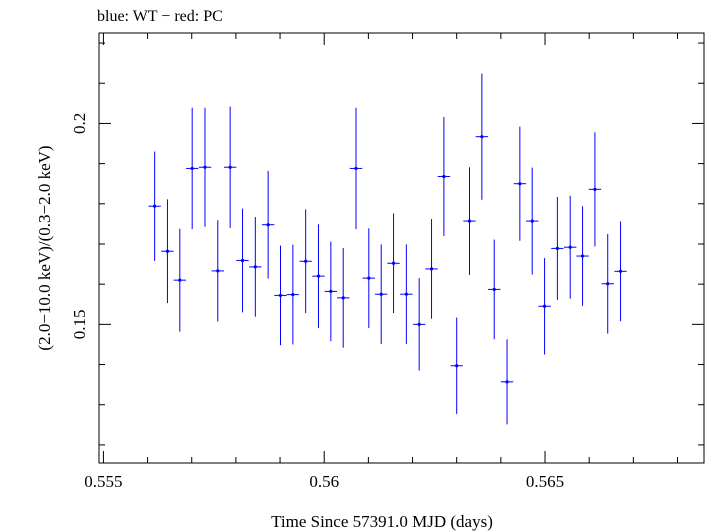 This screenshot has height=532, width=705. I want to click on x-tick-label: 0.555, so click(103, 481).